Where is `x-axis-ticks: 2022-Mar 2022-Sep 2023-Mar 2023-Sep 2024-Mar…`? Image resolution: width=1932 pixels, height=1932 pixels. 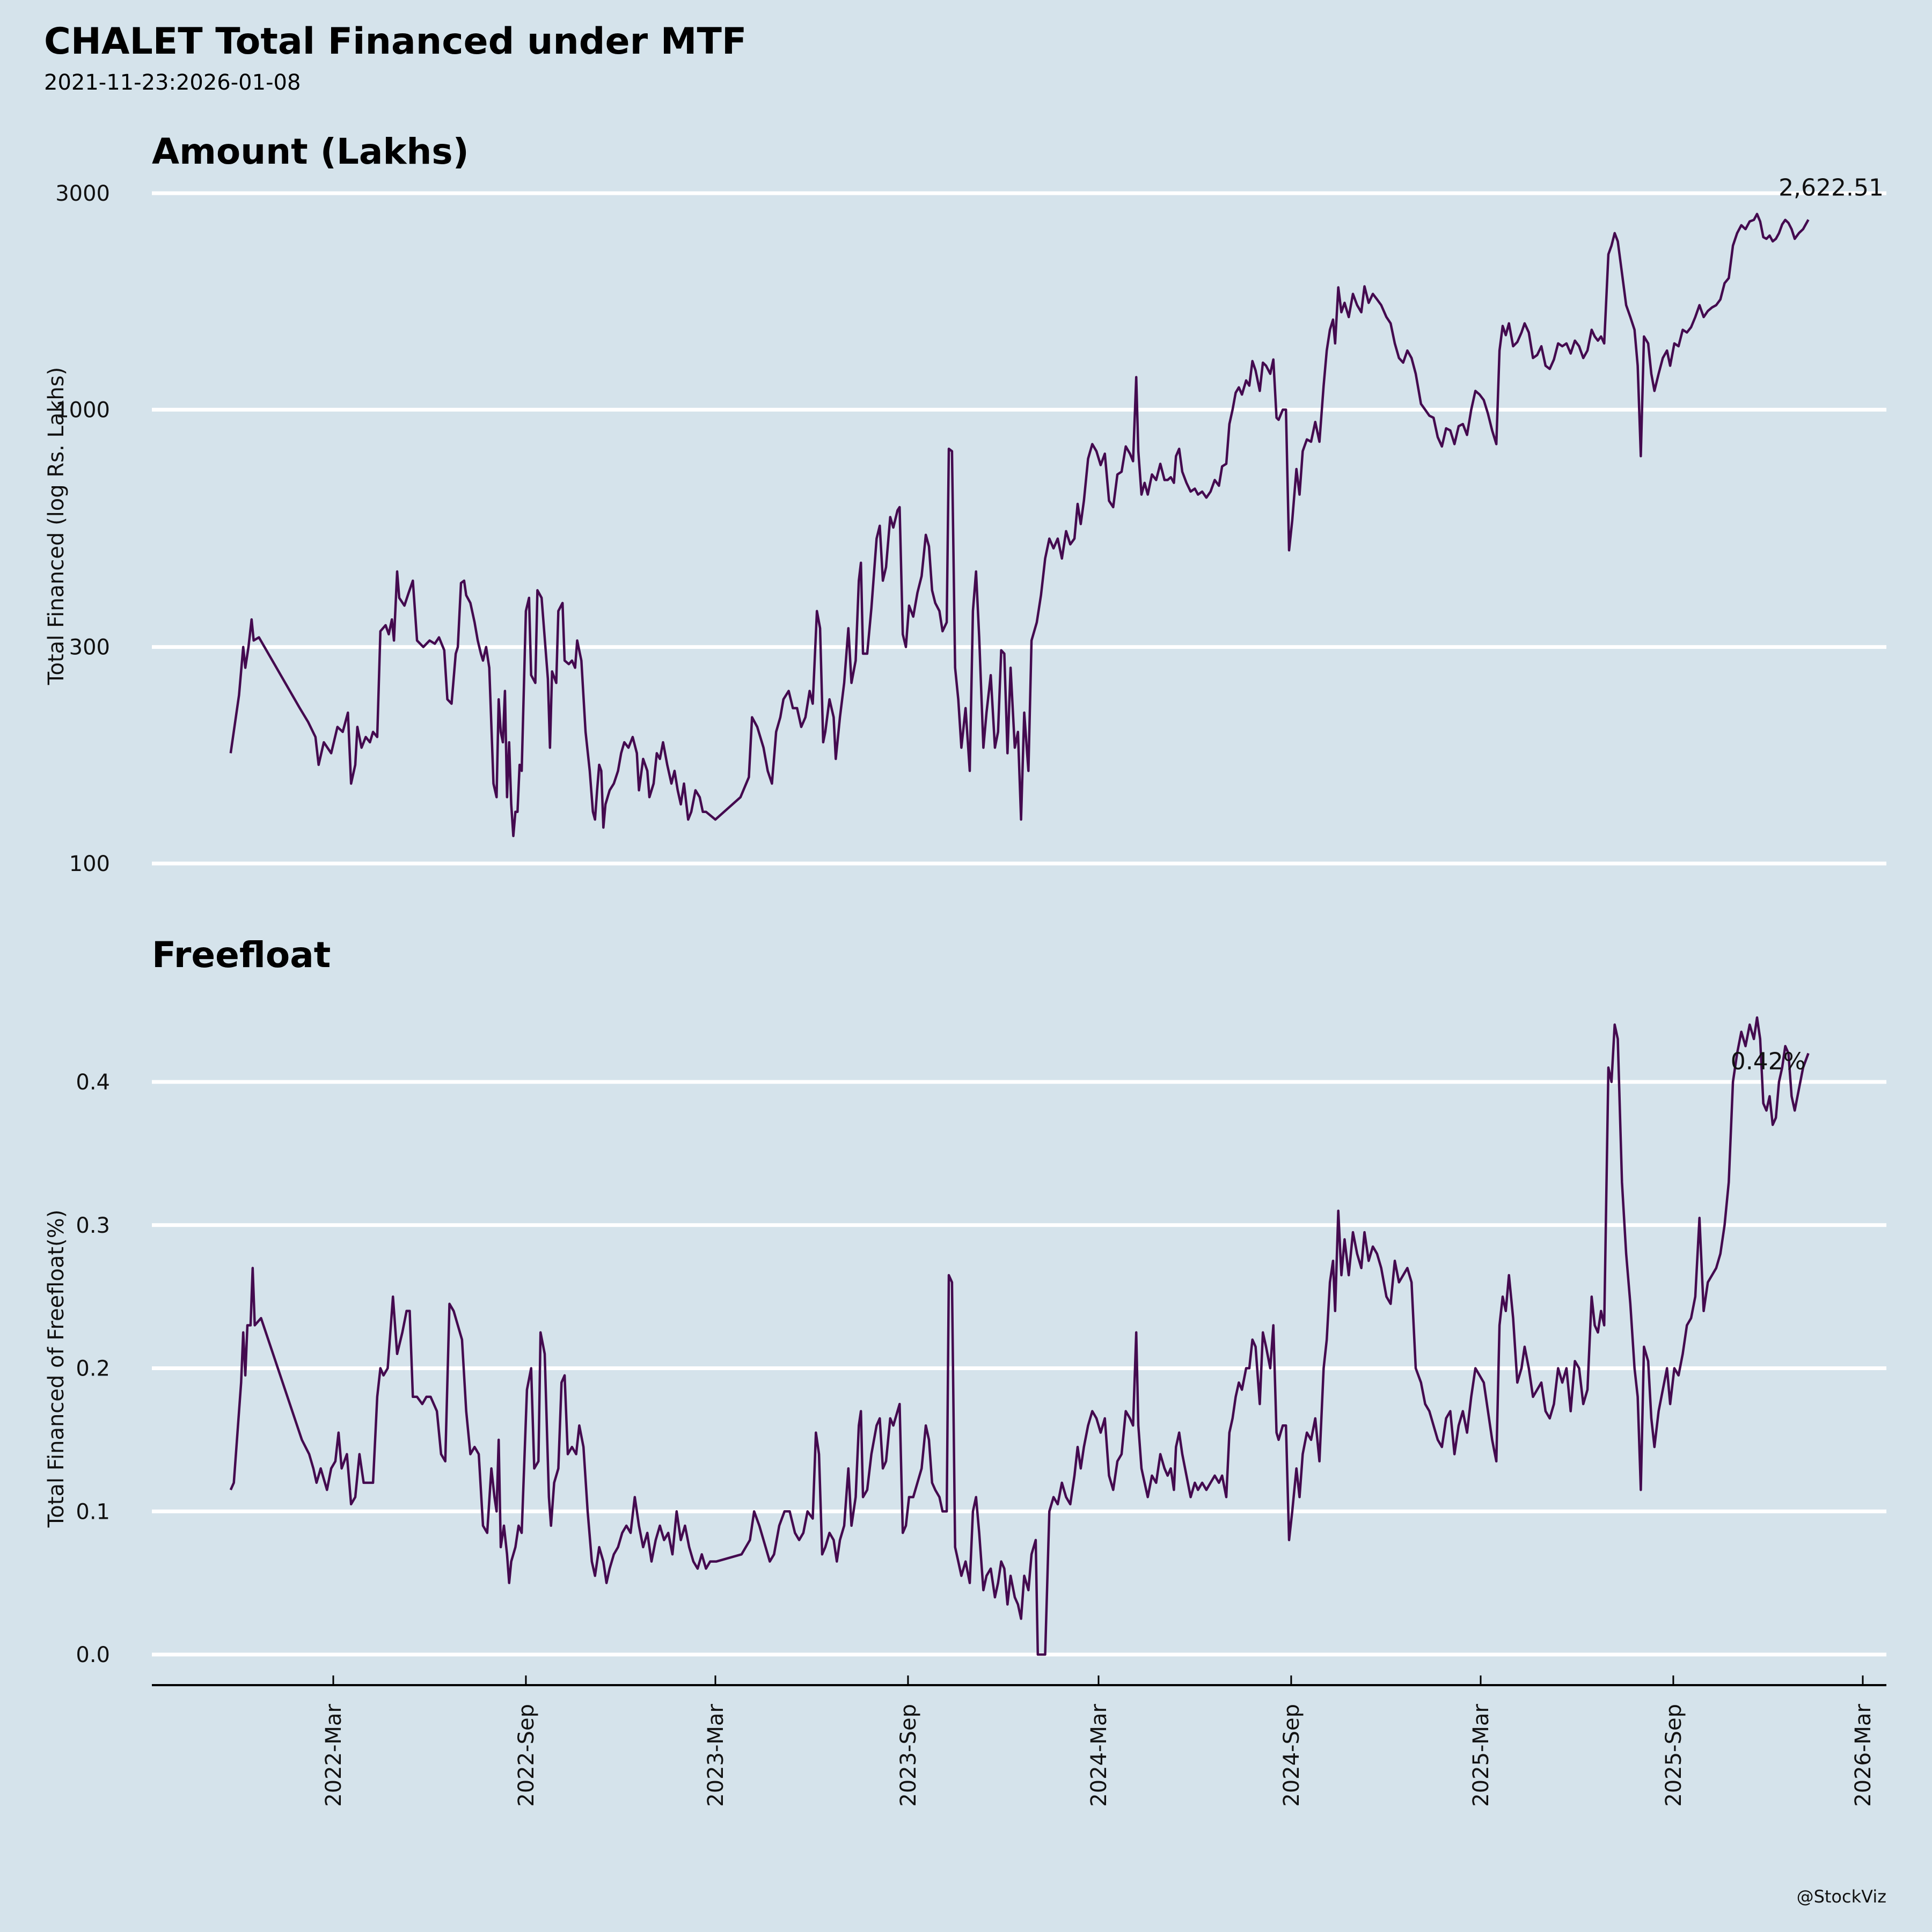
x-axis-ticks: 2022-Mar 2022-Sep 2023-Mar 2023-Sep 2024-Mar… is located at coordinates (1098, 1741).